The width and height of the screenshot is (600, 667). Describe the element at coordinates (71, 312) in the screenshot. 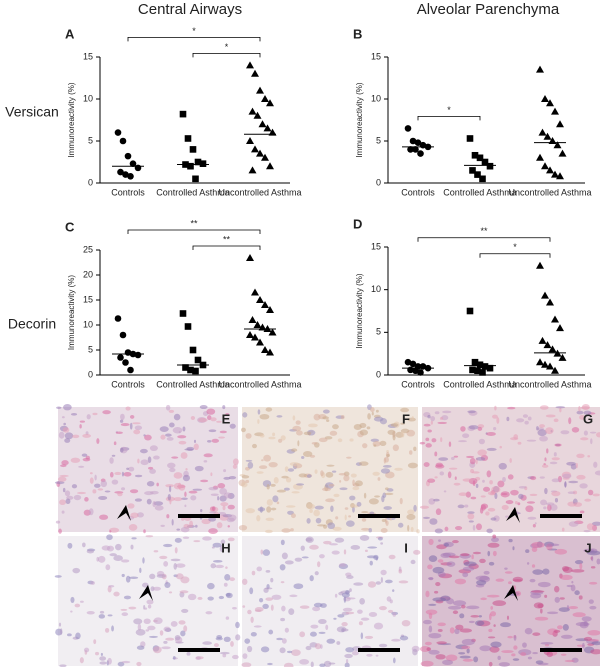

I see `y-axis-label: Immunoreactivity (%)` at that location.